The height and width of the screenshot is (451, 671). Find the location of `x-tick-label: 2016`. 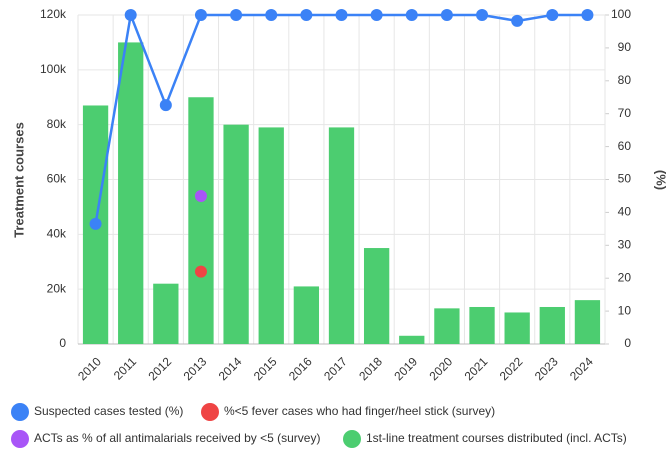

x-tick-label: 2016 is located at coordinates (300, 368).